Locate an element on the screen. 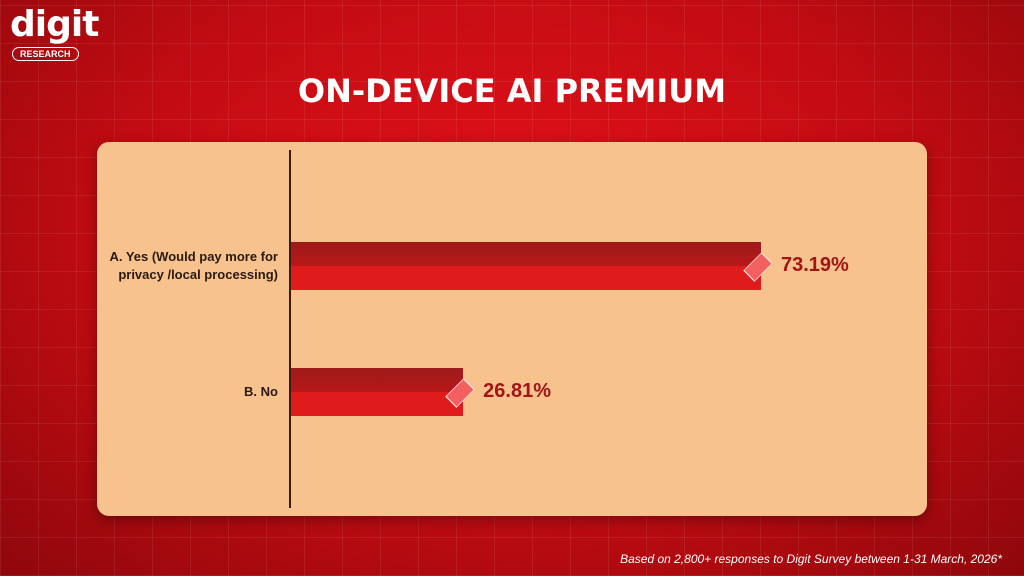  value-label: 73.19% is located at coordinates (815, 265).